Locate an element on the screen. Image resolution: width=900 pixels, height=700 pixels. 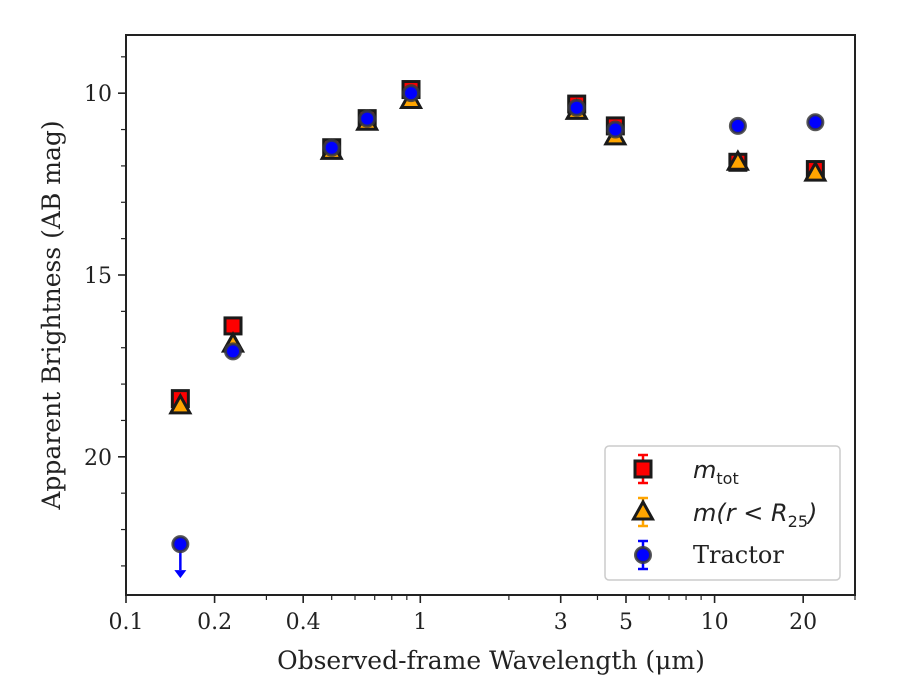
y-tick-label: 15 is located at coordinates (98, 276).